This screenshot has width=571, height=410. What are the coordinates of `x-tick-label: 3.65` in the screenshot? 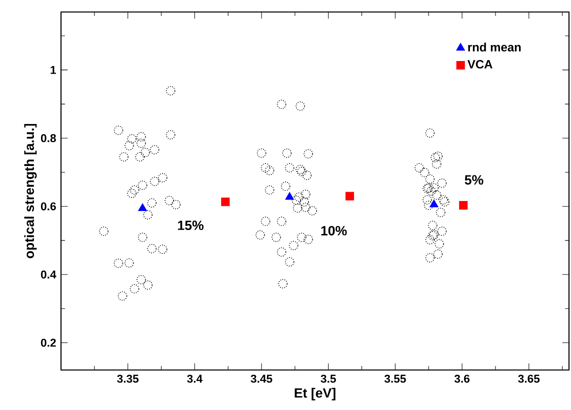 It's located at (529, 378).